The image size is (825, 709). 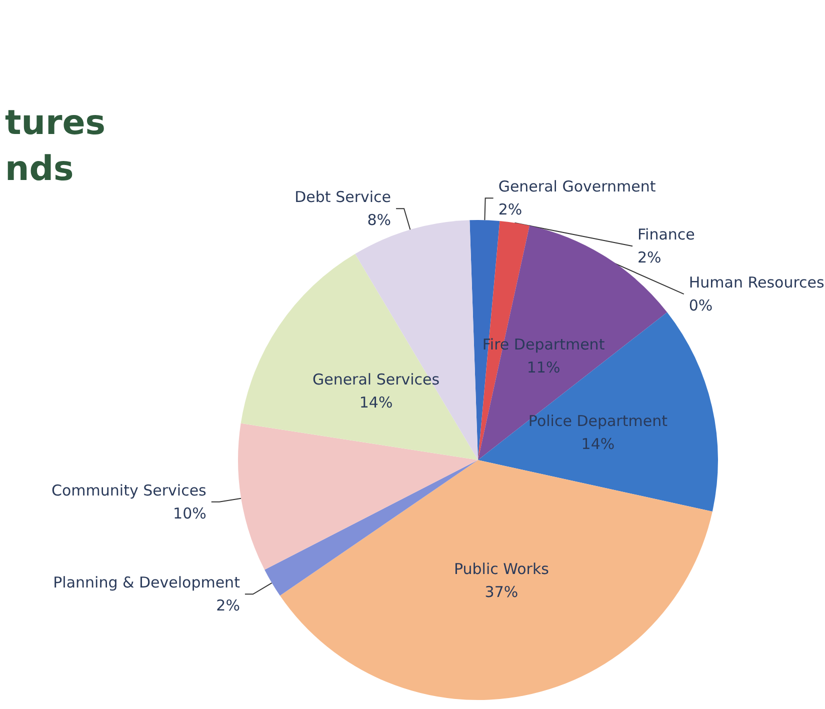 What do you see at coordinates (376, 379) in the screenshot?
I see `slice-label: General Services` at bounding box center [376, 379].